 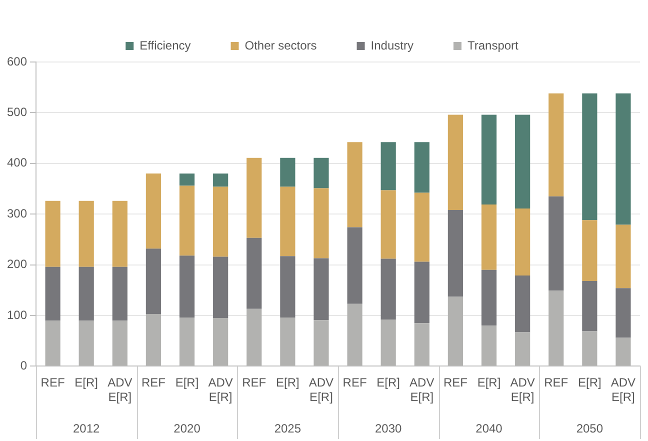 I want to click on text: 2030, so click(x=388, y=428).